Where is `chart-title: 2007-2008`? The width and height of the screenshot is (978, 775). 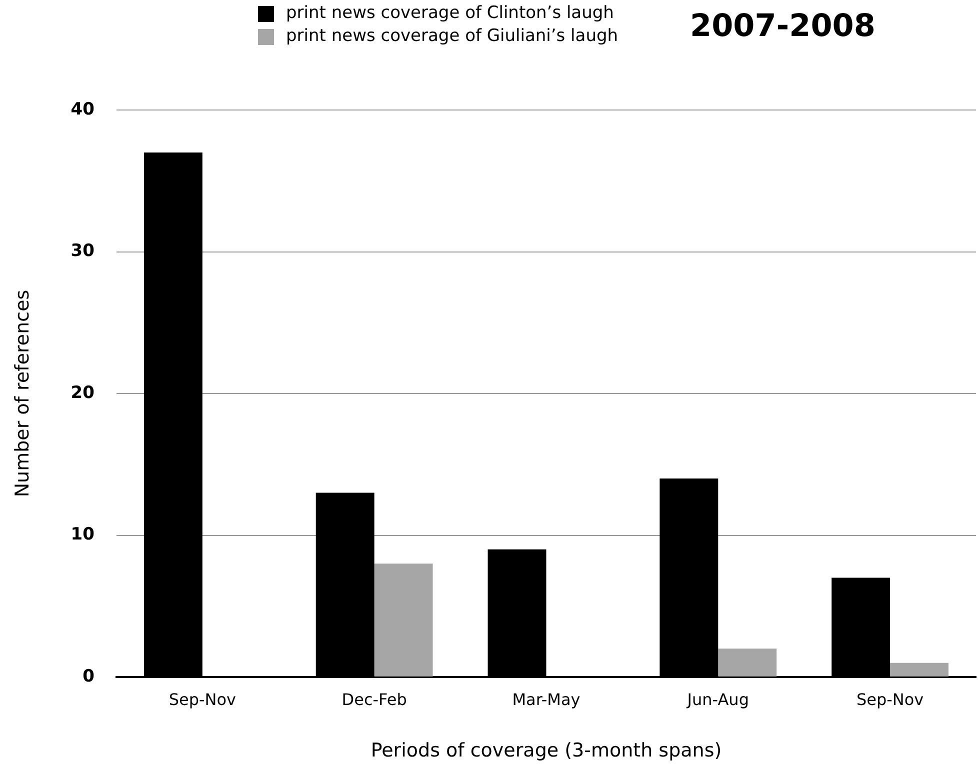 chart-title: 2007-2008 is located at coordinates (783, 26).